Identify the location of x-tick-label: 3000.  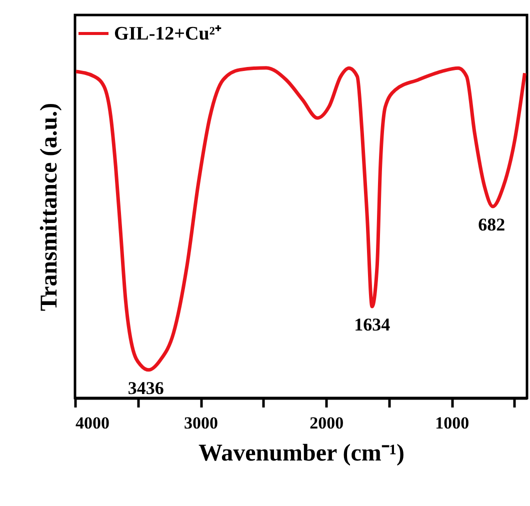
(201, 423).